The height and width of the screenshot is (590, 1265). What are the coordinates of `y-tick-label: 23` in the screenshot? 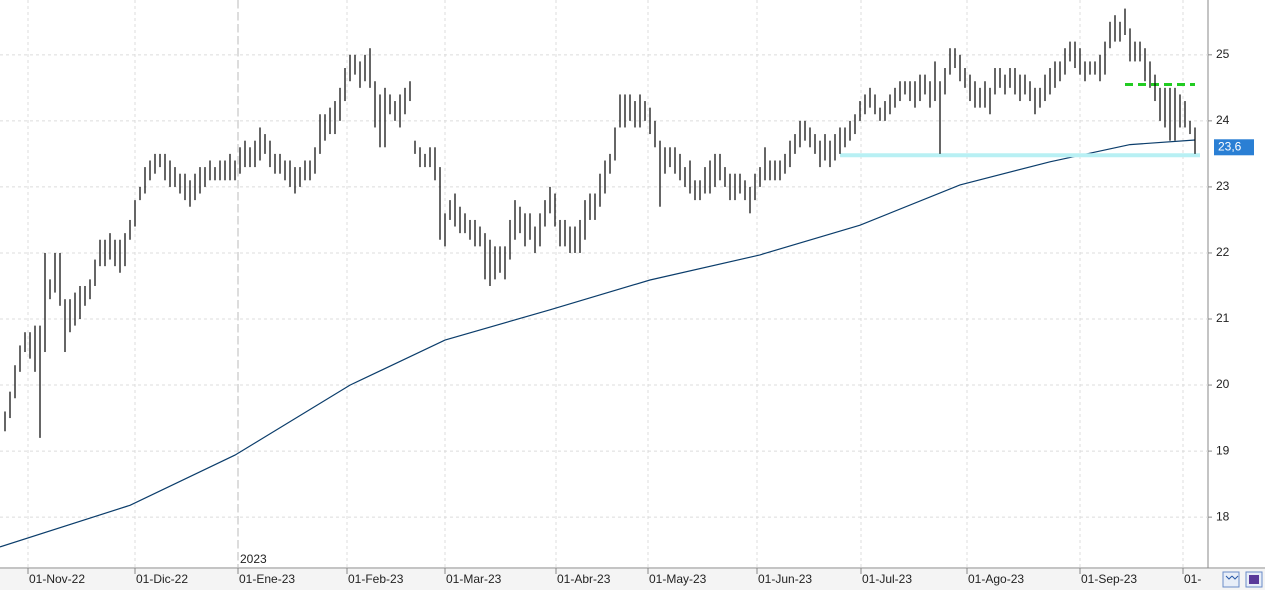 It's located at (1223, 186).